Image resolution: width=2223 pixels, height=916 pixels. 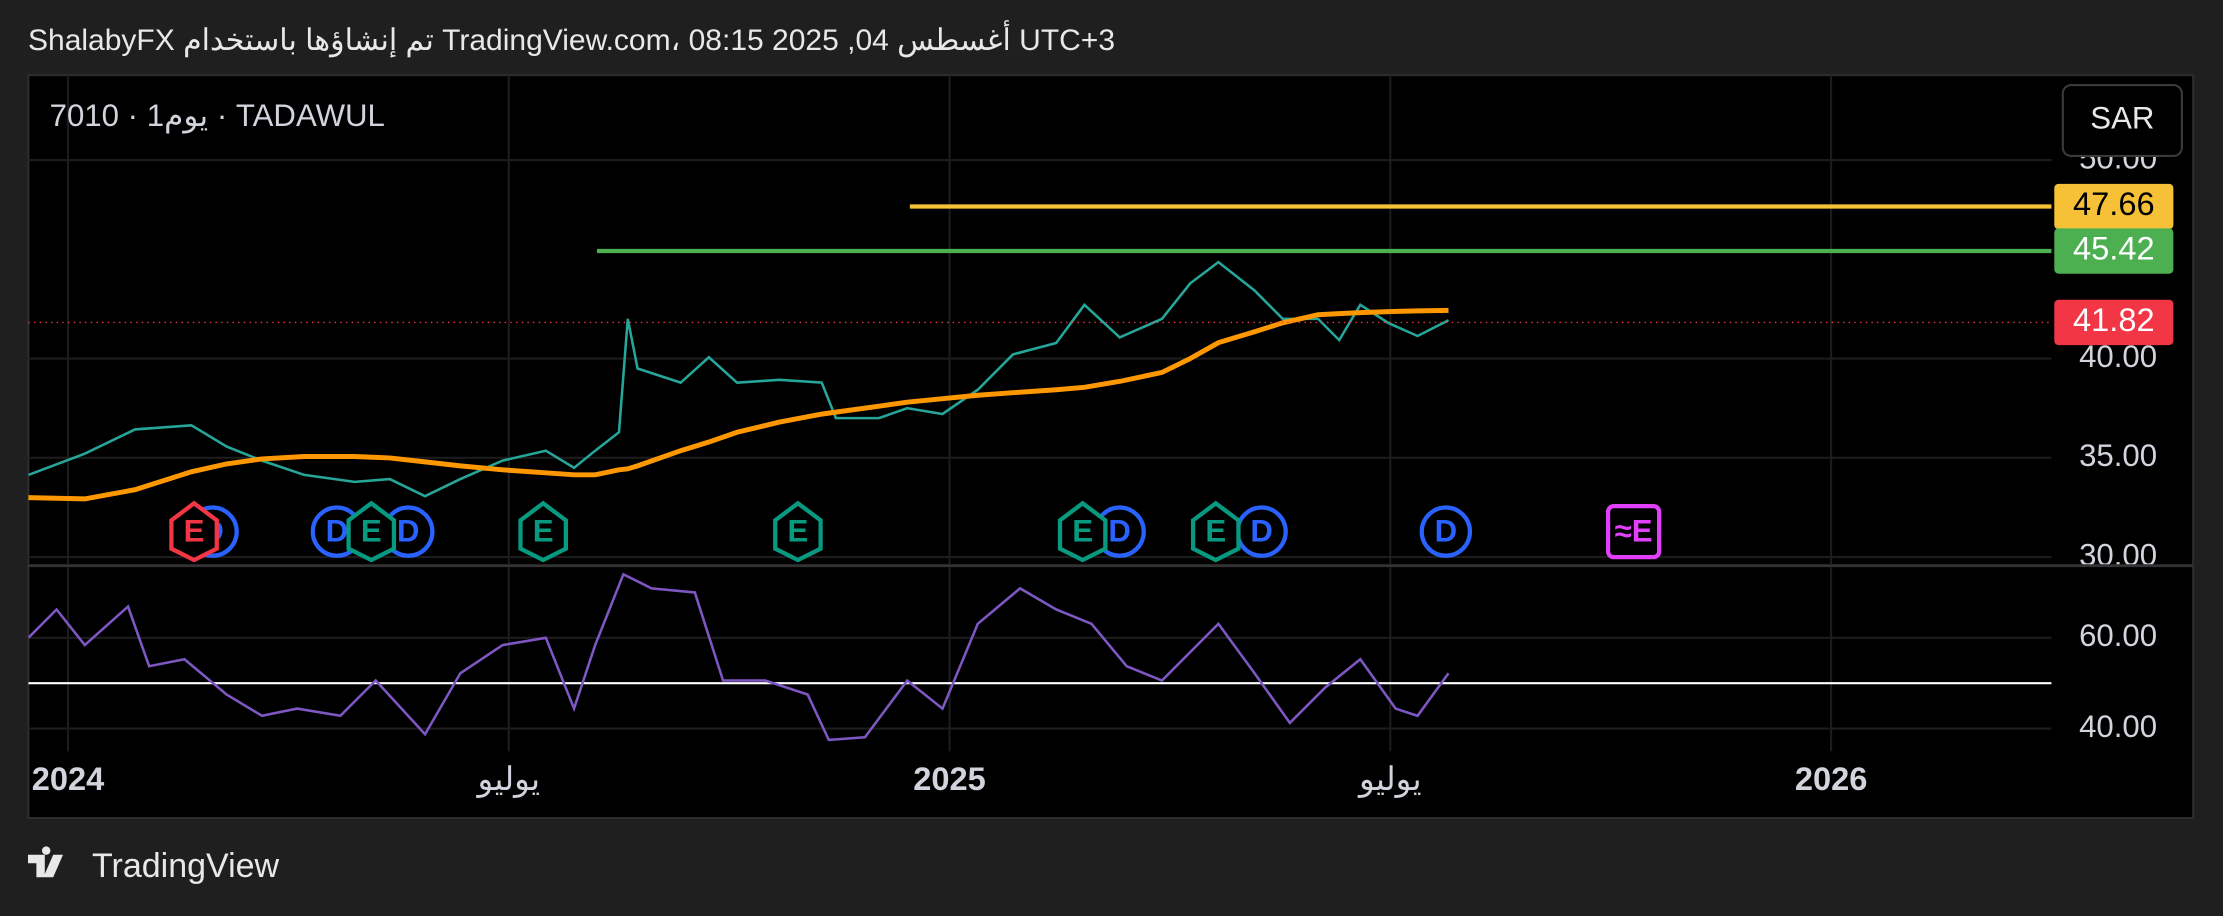 What do you see at coordinates (2118, 554) in the screenshot?
I see `y-tick-label: 30.00` at bounding box center [2118, 554].